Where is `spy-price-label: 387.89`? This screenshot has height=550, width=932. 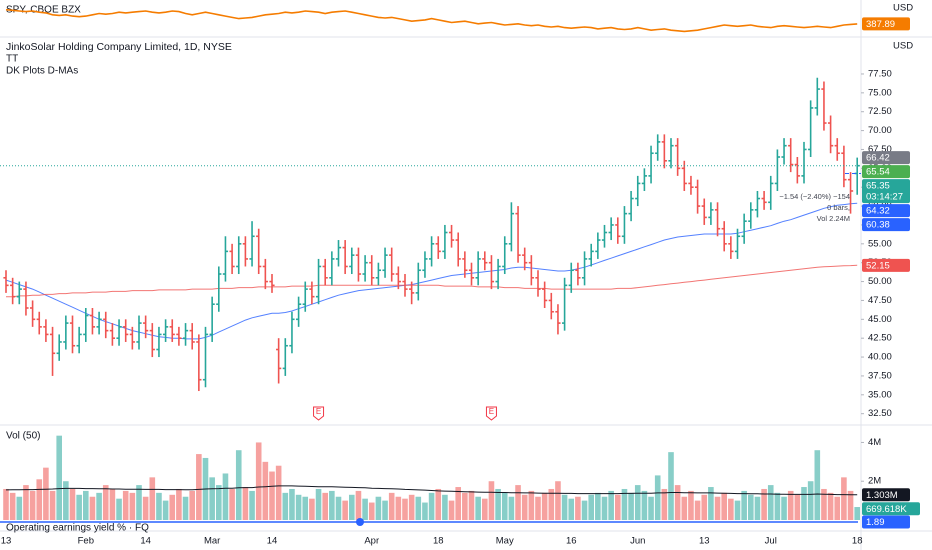 spy-price-label: 387.89 is located at coordinates (880, 24).